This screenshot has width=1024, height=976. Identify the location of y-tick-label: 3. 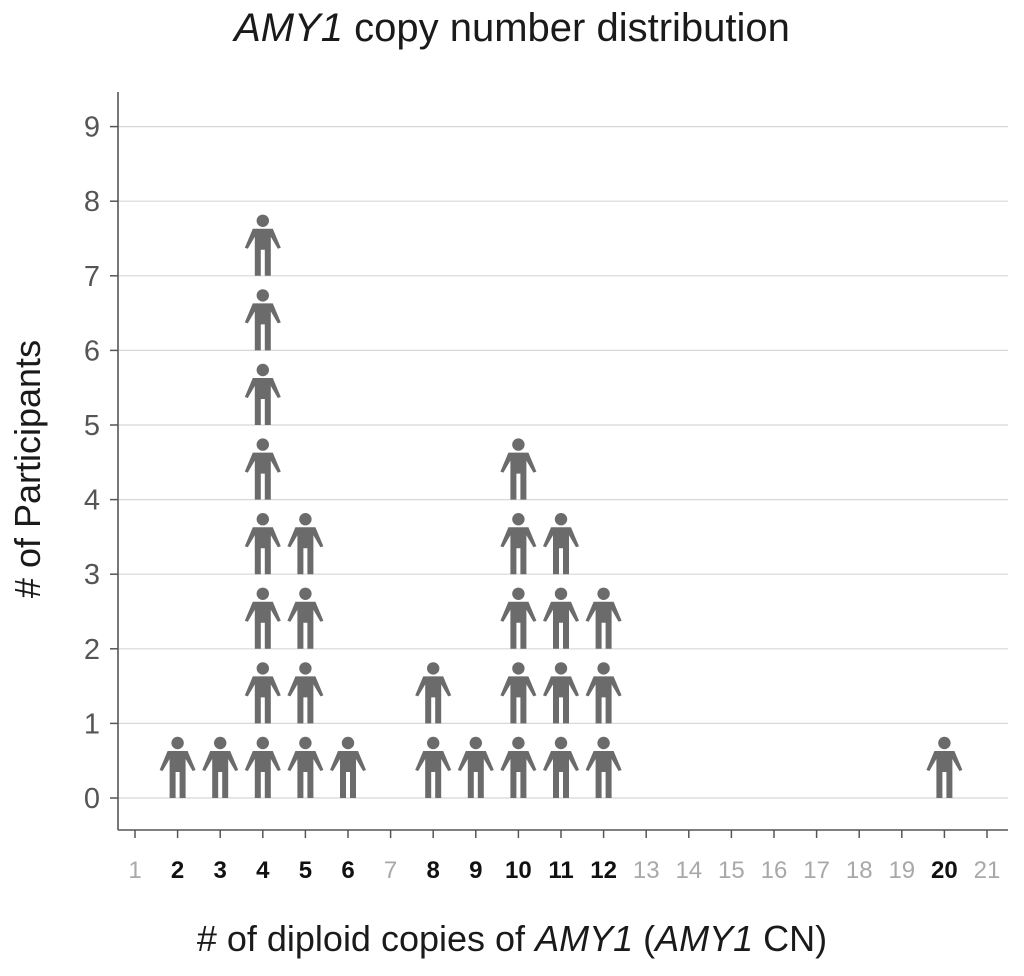
(92, 575).